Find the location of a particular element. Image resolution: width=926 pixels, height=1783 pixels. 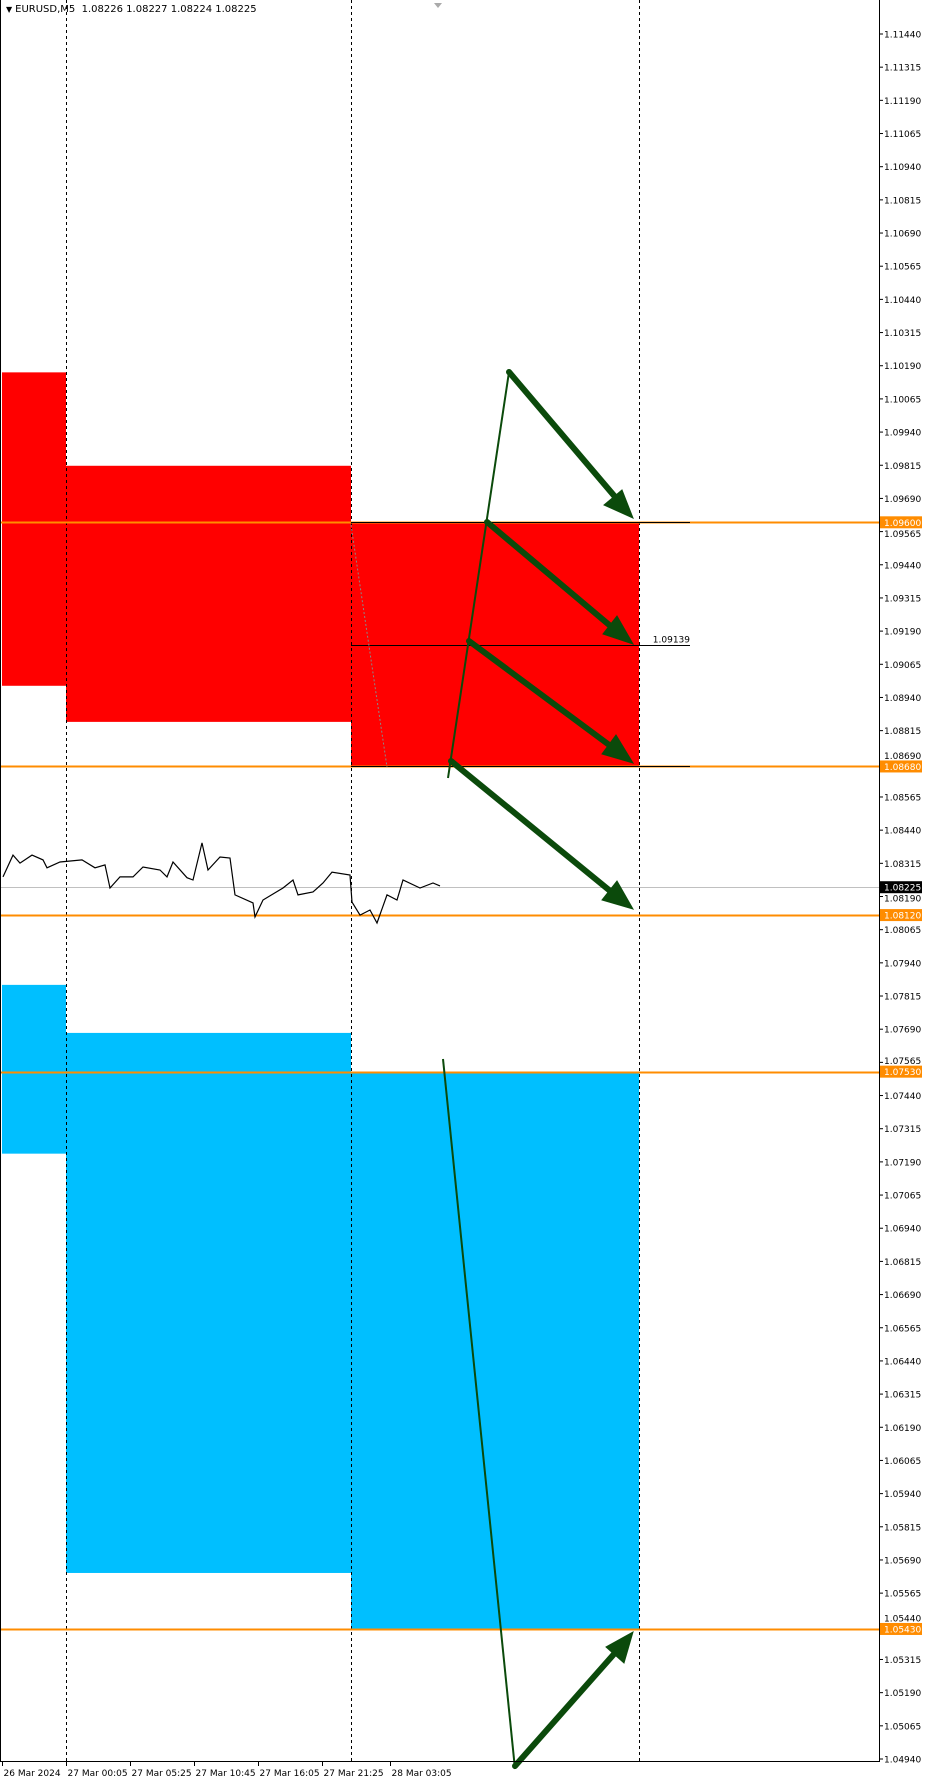

current-price-tag: 1.08225 is located at coordinates (902, 889).